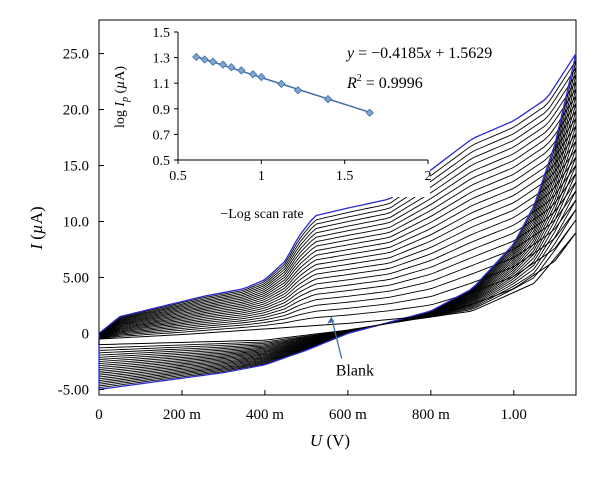 This screenshot has height=477, width=600. What do you see at coordinates (418, 53) in the screenshot?
I see `regression-equation: y = −0.4185x + 1.5629` at bounding box center [418, 53].